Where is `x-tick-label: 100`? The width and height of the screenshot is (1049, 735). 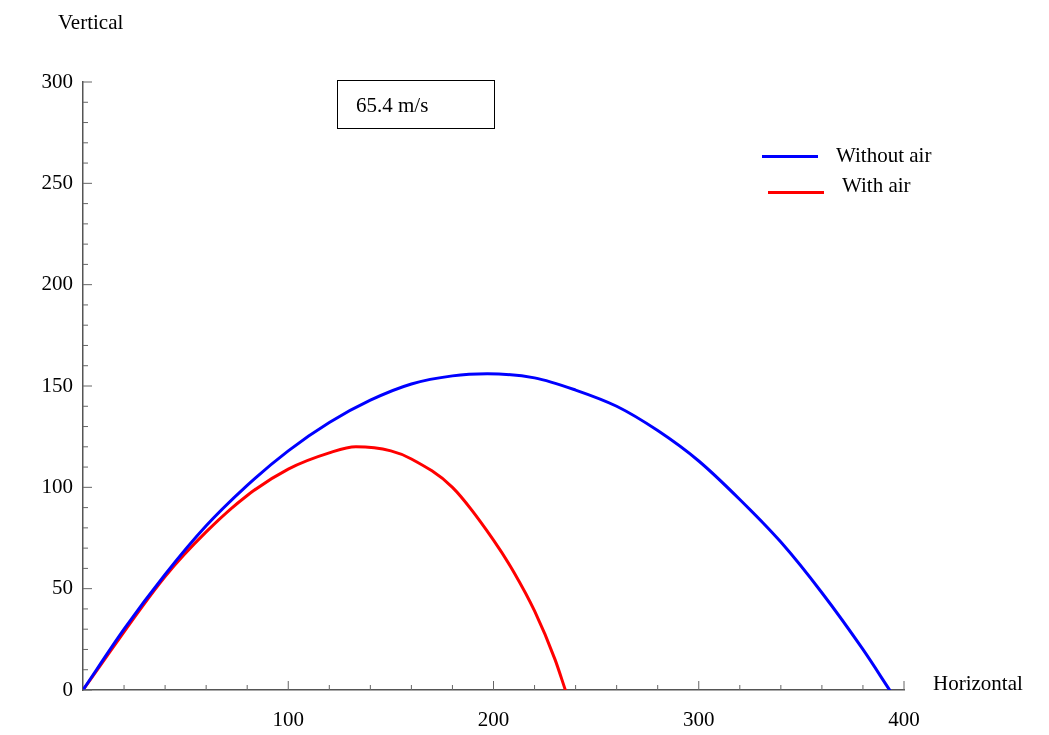 x-tick-label: 100 is located at coordinates (288, 719).